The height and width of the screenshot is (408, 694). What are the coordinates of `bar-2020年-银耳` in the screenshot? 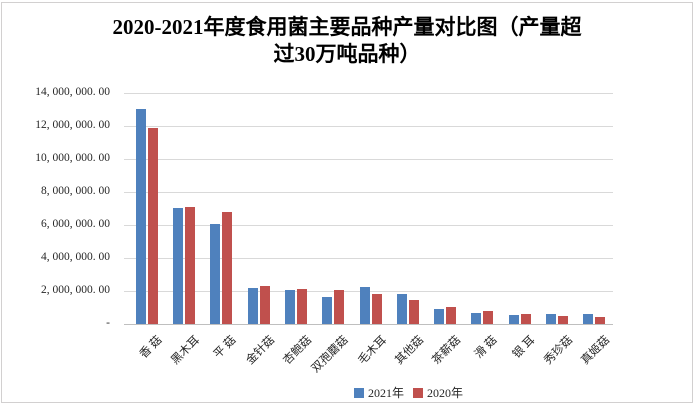 It's located at (526, 319).